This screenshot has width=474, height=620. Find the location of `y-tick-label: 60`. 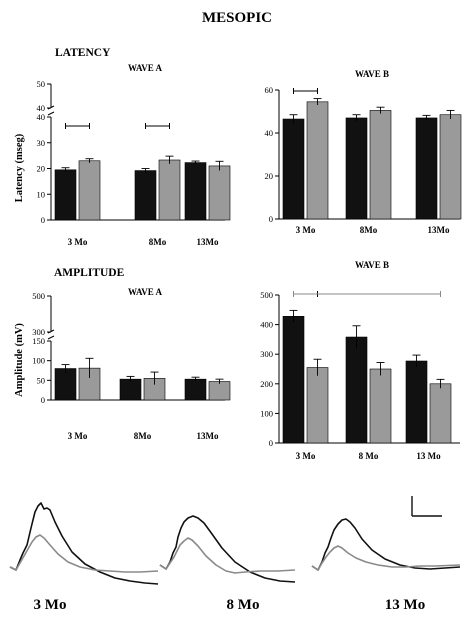

y-tick-label: 60 is located at coordinates (269, 90).